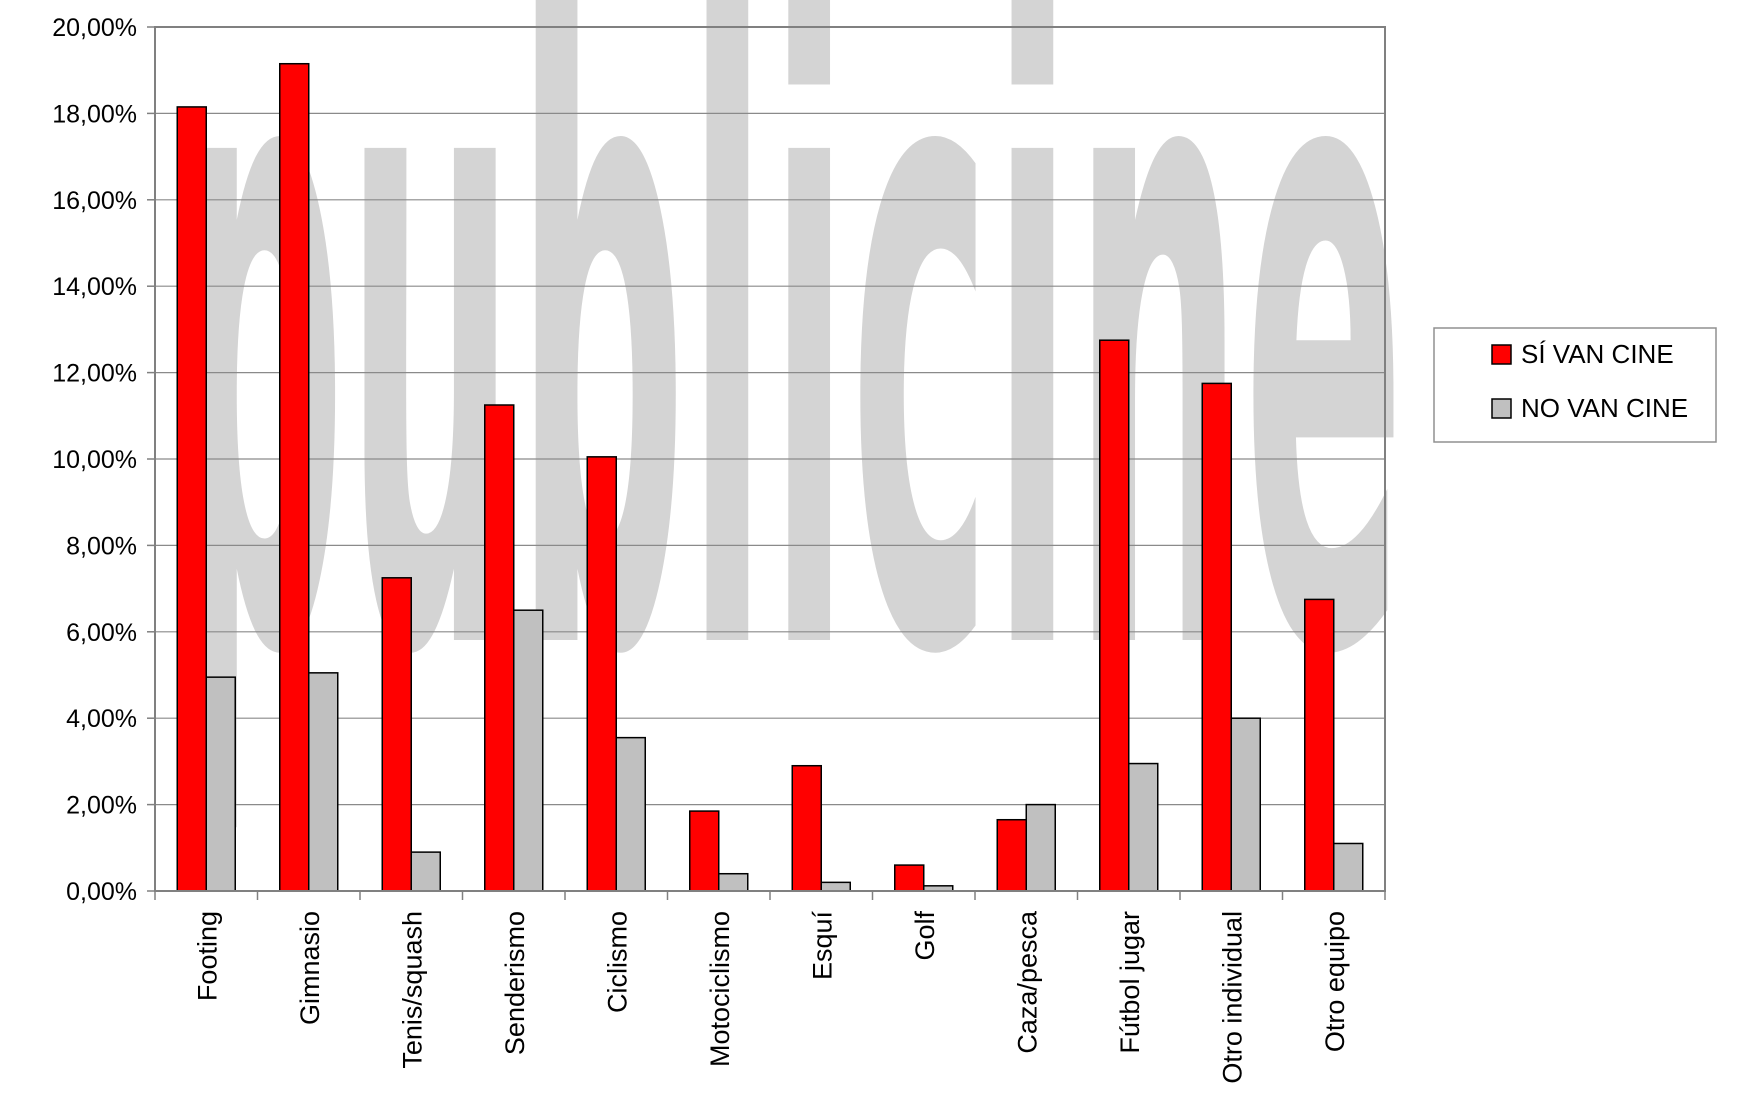 Image resolution: width=1748 pixels, height=1105 pixels. Describe the element at coordinates (1335, 981) in the screenshot. I see `category-label: Otro equipo` at that location.